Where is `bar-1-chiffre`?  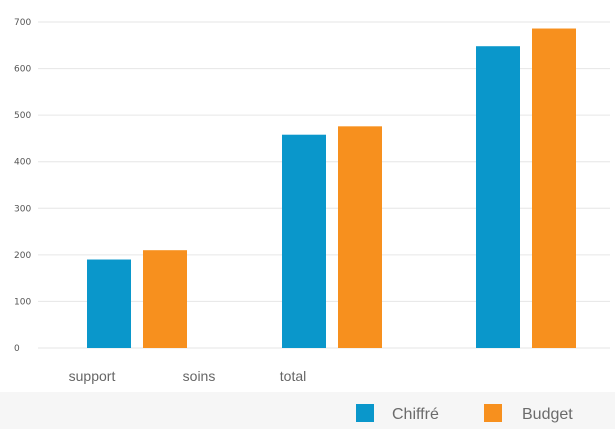
bar-1-chiffre is located at coordinates (109, 303).